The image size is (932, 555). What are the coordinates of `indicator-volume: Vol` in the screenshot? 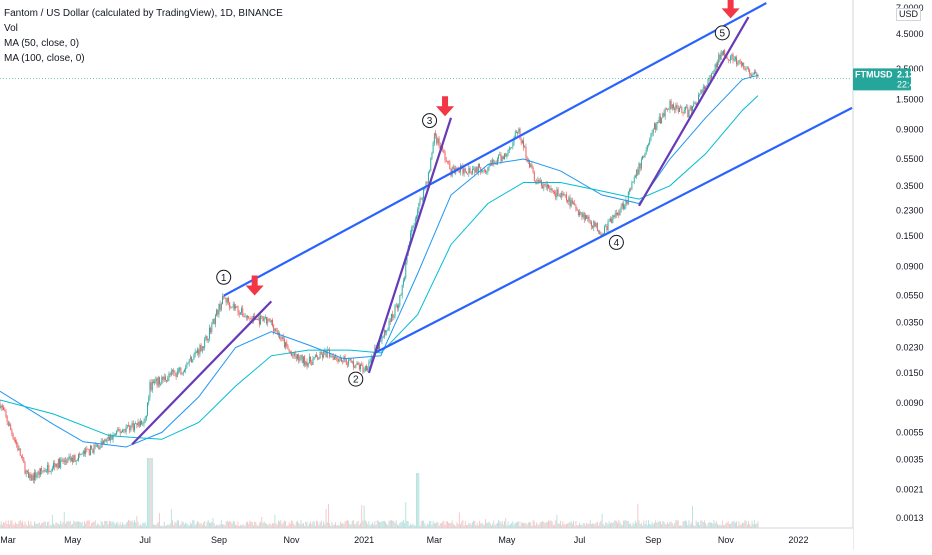 It's located at (143, 28).